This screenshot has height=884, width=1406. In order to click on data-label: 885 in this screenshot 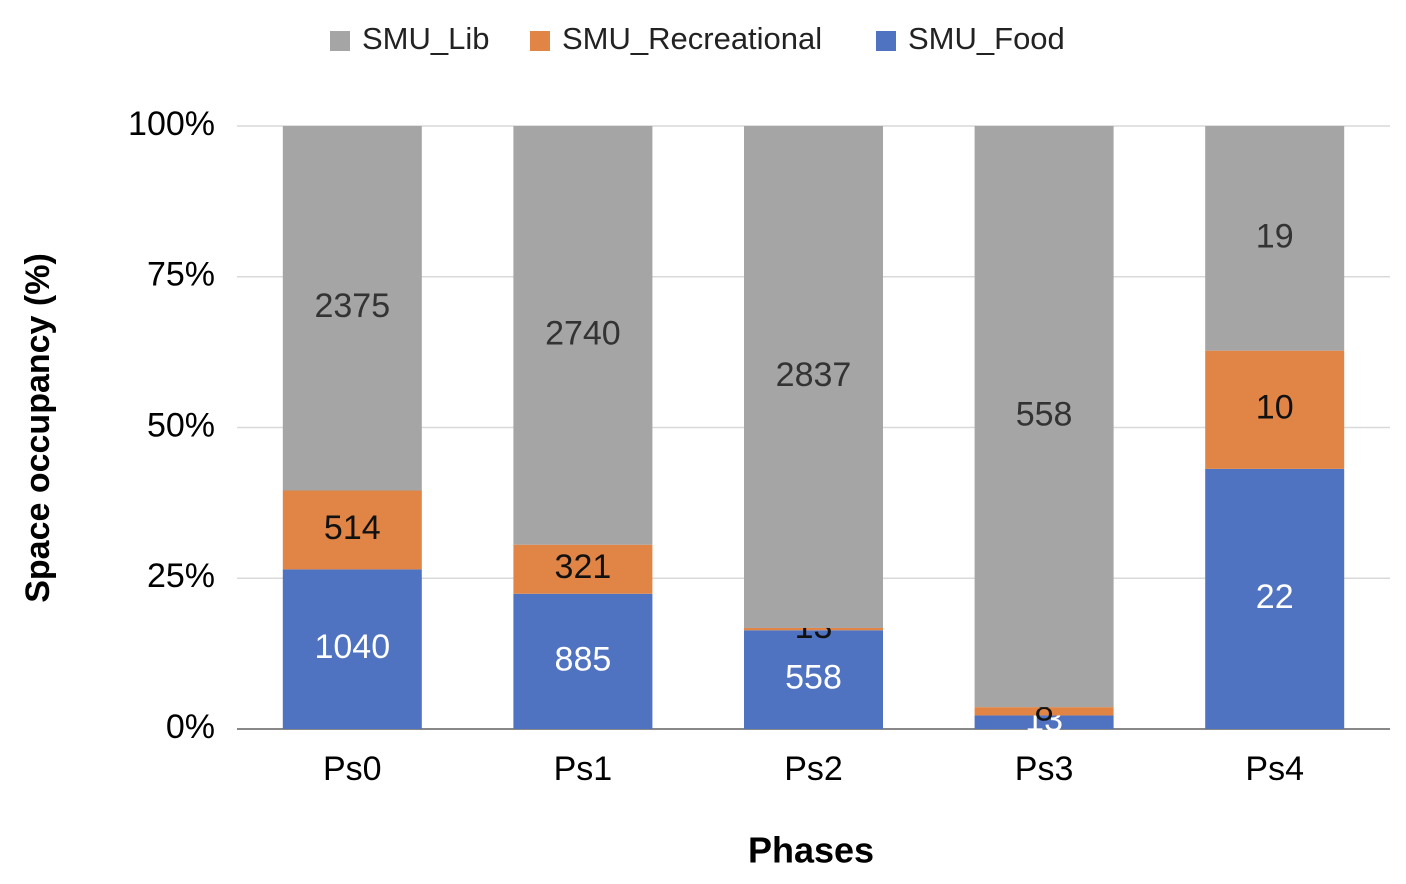, I will do `click(583, 659)`.